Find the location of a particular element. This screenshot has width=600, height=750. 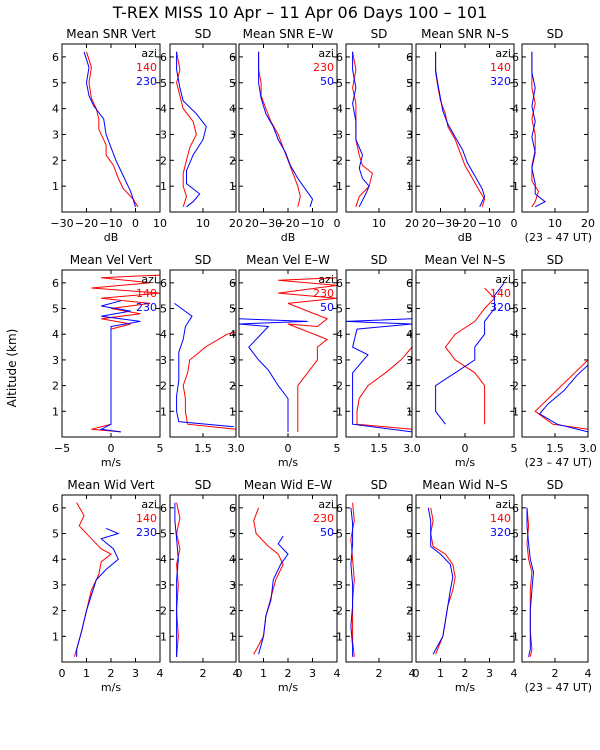

panel-title: Mean Wid E–W is located at coordinates (288, 485).